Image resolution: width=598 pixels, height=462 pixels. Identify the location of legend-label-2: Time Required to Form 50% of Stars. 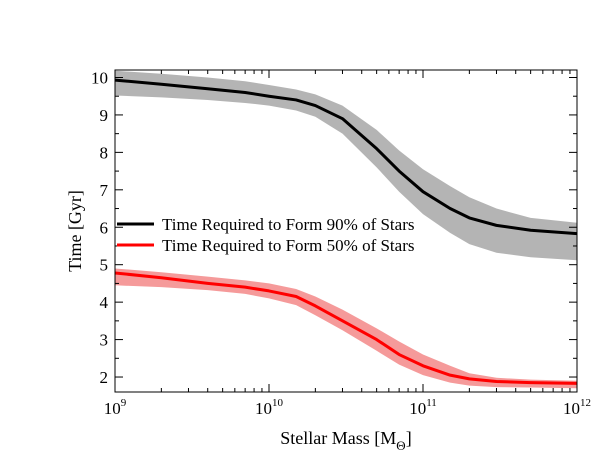
(288, 245).